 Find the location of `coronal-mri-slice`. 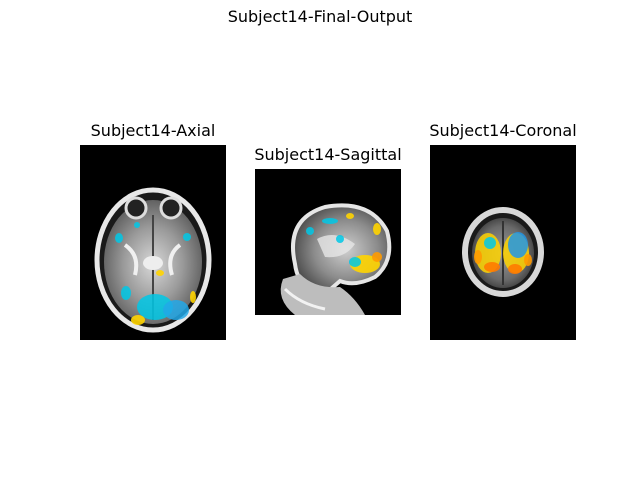

coronal-mri-slice is located at coordinates (503, 252).